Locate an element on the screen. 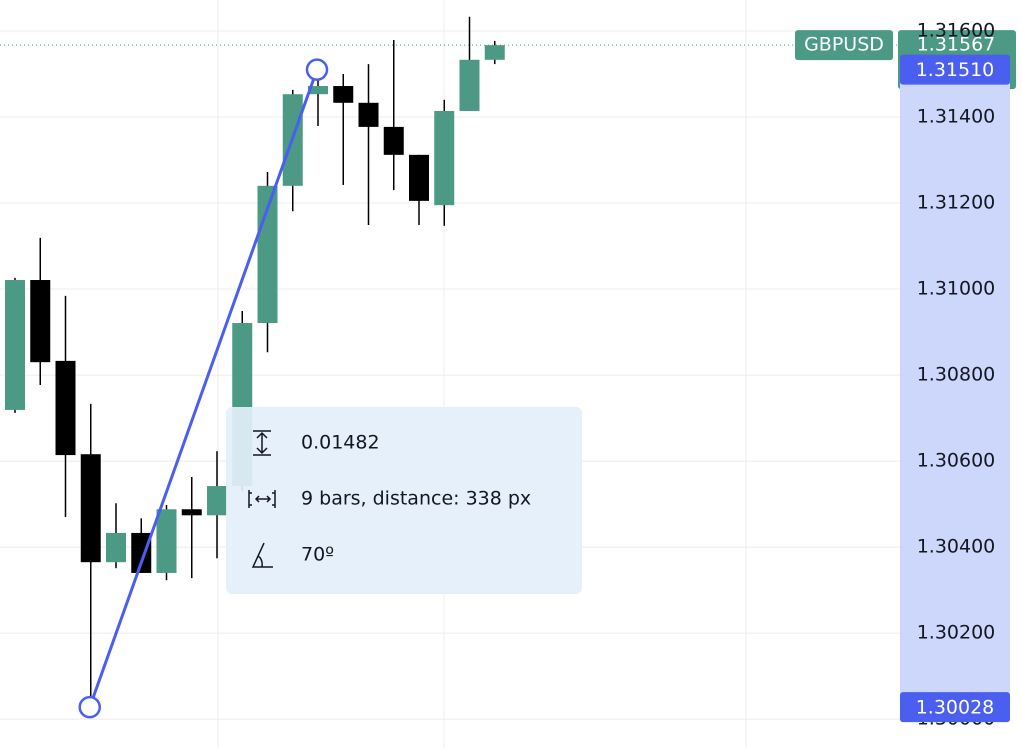 Image resolution: width=1022 pixels, height=752 pixels. symbol-box is located at coordinates (844, 45).